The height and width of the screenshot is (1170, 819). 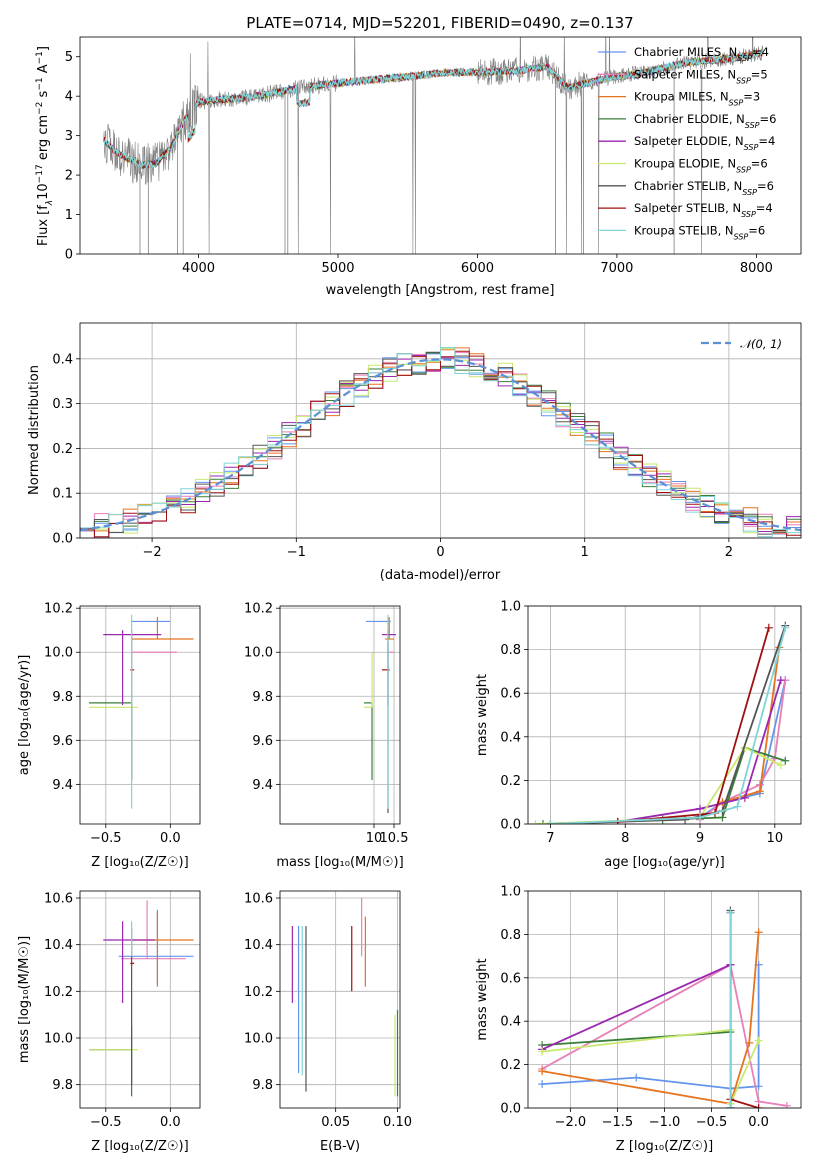 I want to click on mass_weight_vs_Z-xtick-label: −1.5, so click(x=618, y=1122).